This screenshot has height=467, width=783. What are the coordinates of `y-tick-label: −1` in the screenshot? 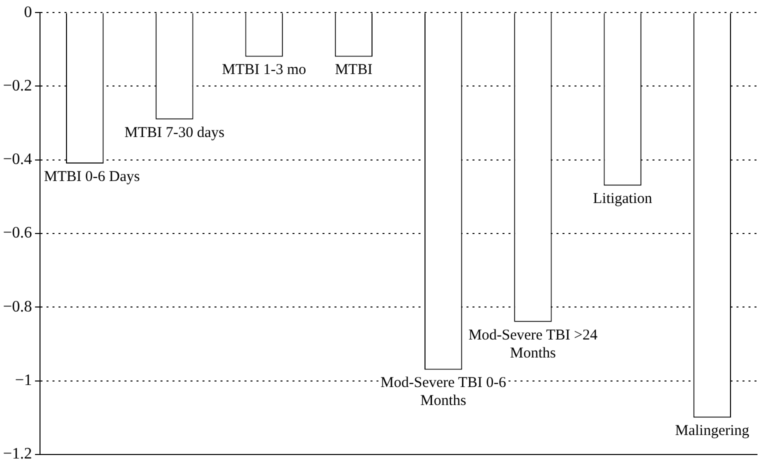 It's located at (23, 380).